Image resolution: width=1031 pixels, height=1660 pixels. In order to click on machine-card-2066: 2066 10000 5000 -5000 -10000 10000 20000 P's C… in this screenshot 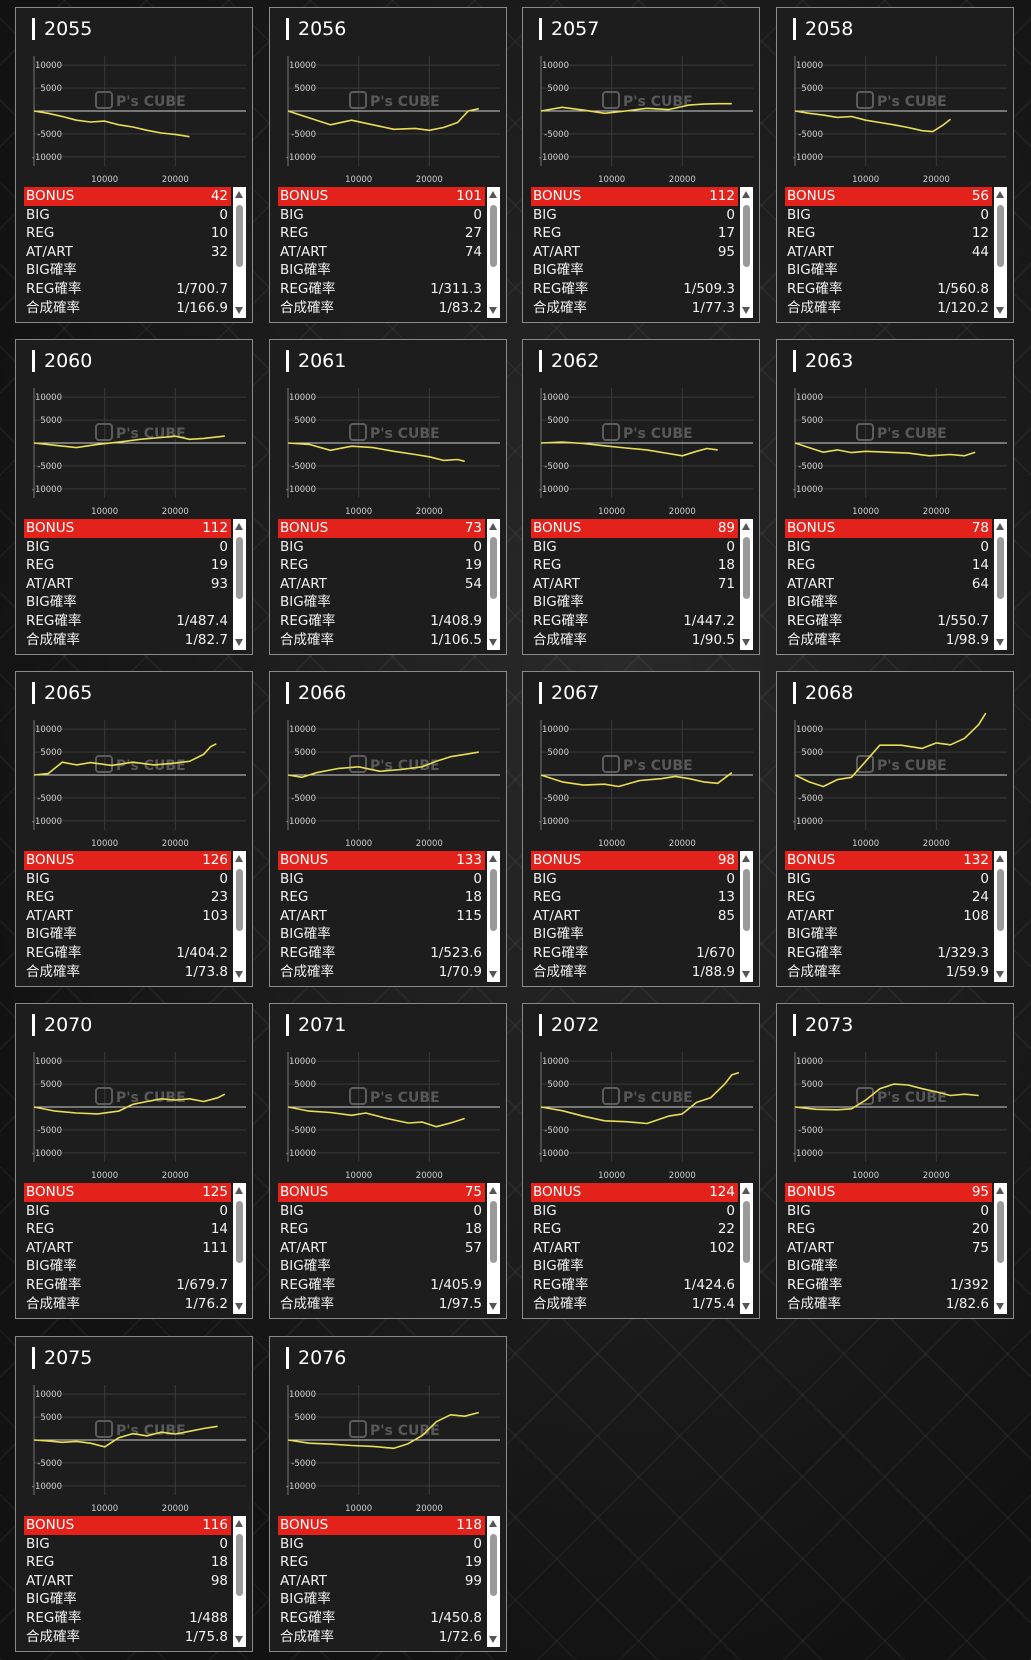, I will do `click(388, 829)`.